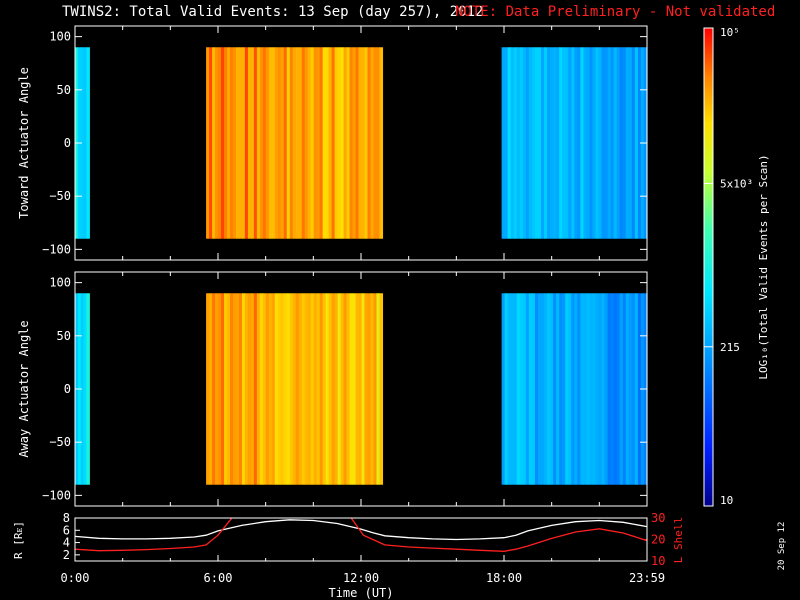 This screenshot has height=600, width=800. Describe the element at coordinates (18, 540) in the screenshot. I see `r-axis-label: R [Rᴇ]` at that location.